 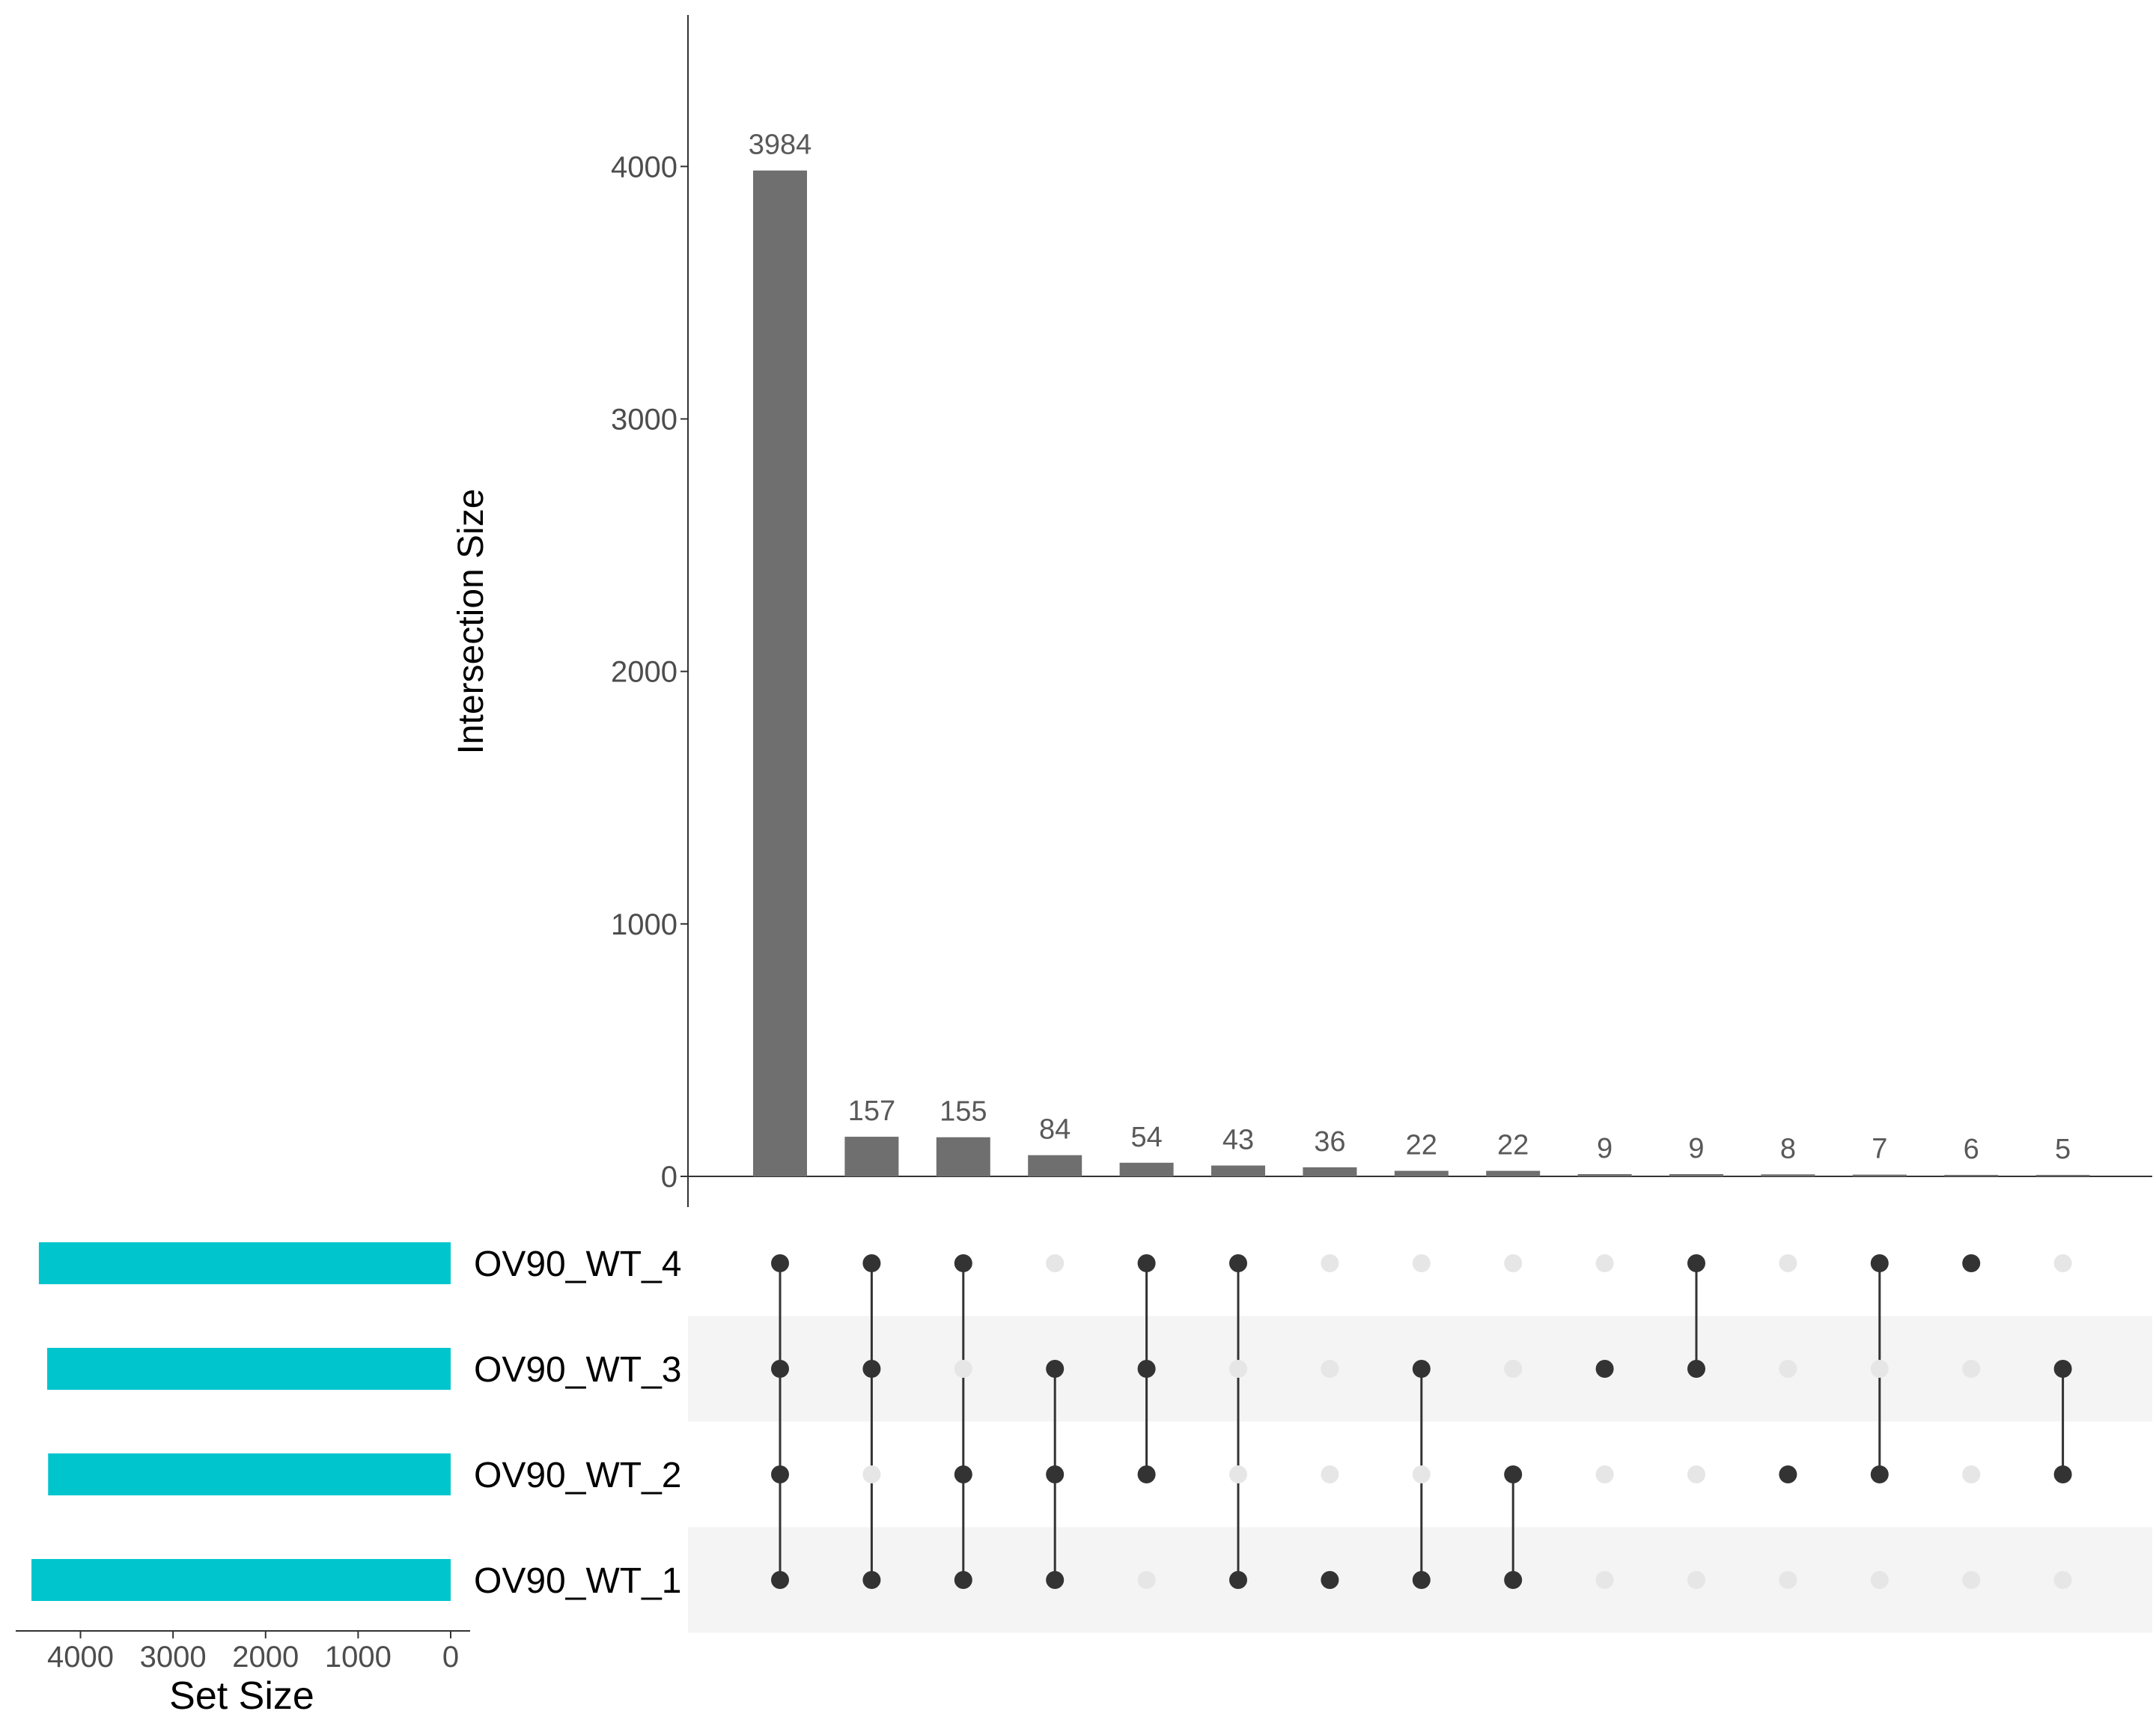 What do you see at coordinates (1329, 1142) in the screenshot?
I see `bar-data-label: 36` at bounding box center [1329, 1142].